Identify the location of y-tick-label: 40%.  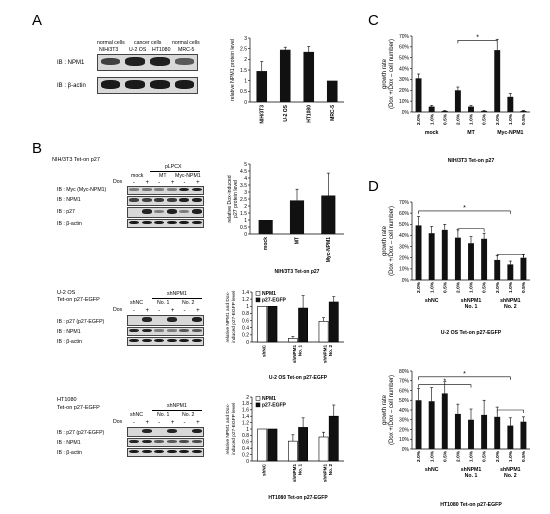
(404, 236).